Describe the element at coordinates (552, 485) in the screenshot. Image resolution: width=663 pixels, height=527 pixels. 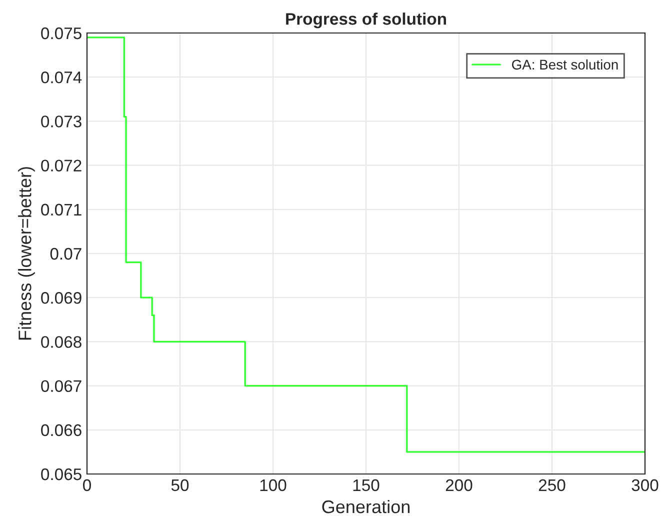
I see `x-tick-label: 250` at that location.